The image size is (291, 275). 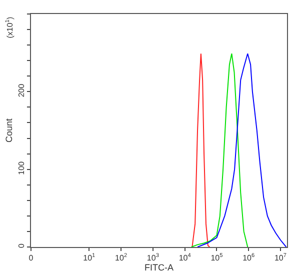 What do you see at coordinates (21, 167) in the screenshot?
I see `y-tick-label: 100` at bounding box center [21, 167].